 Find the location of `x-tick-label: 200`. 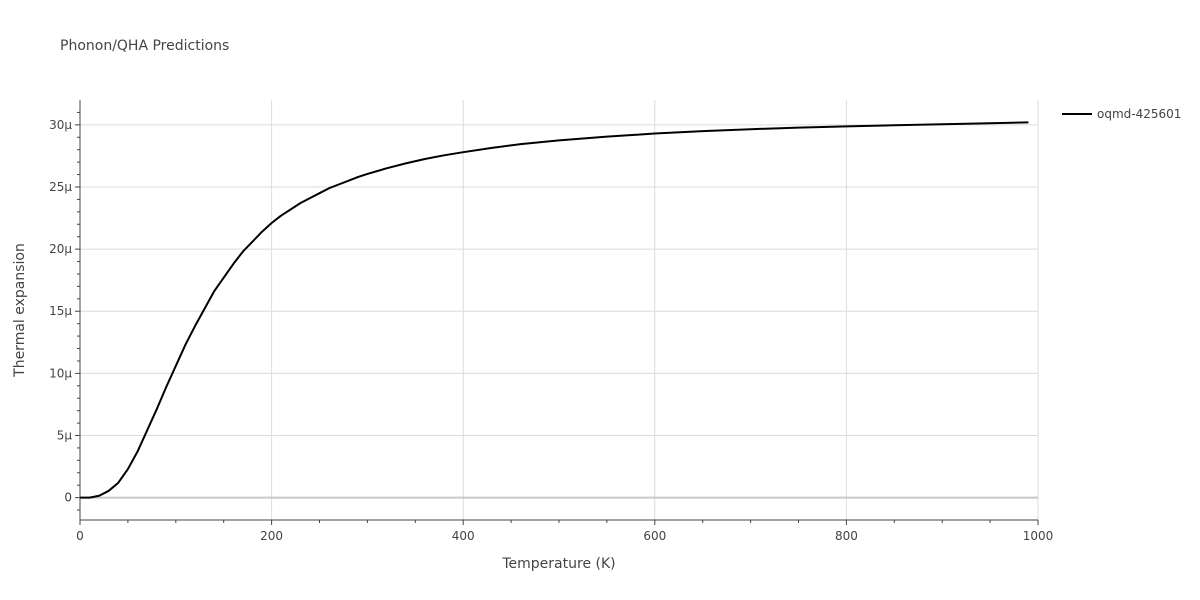

x-tick-label: 200 is located at coordinates (271, 536).